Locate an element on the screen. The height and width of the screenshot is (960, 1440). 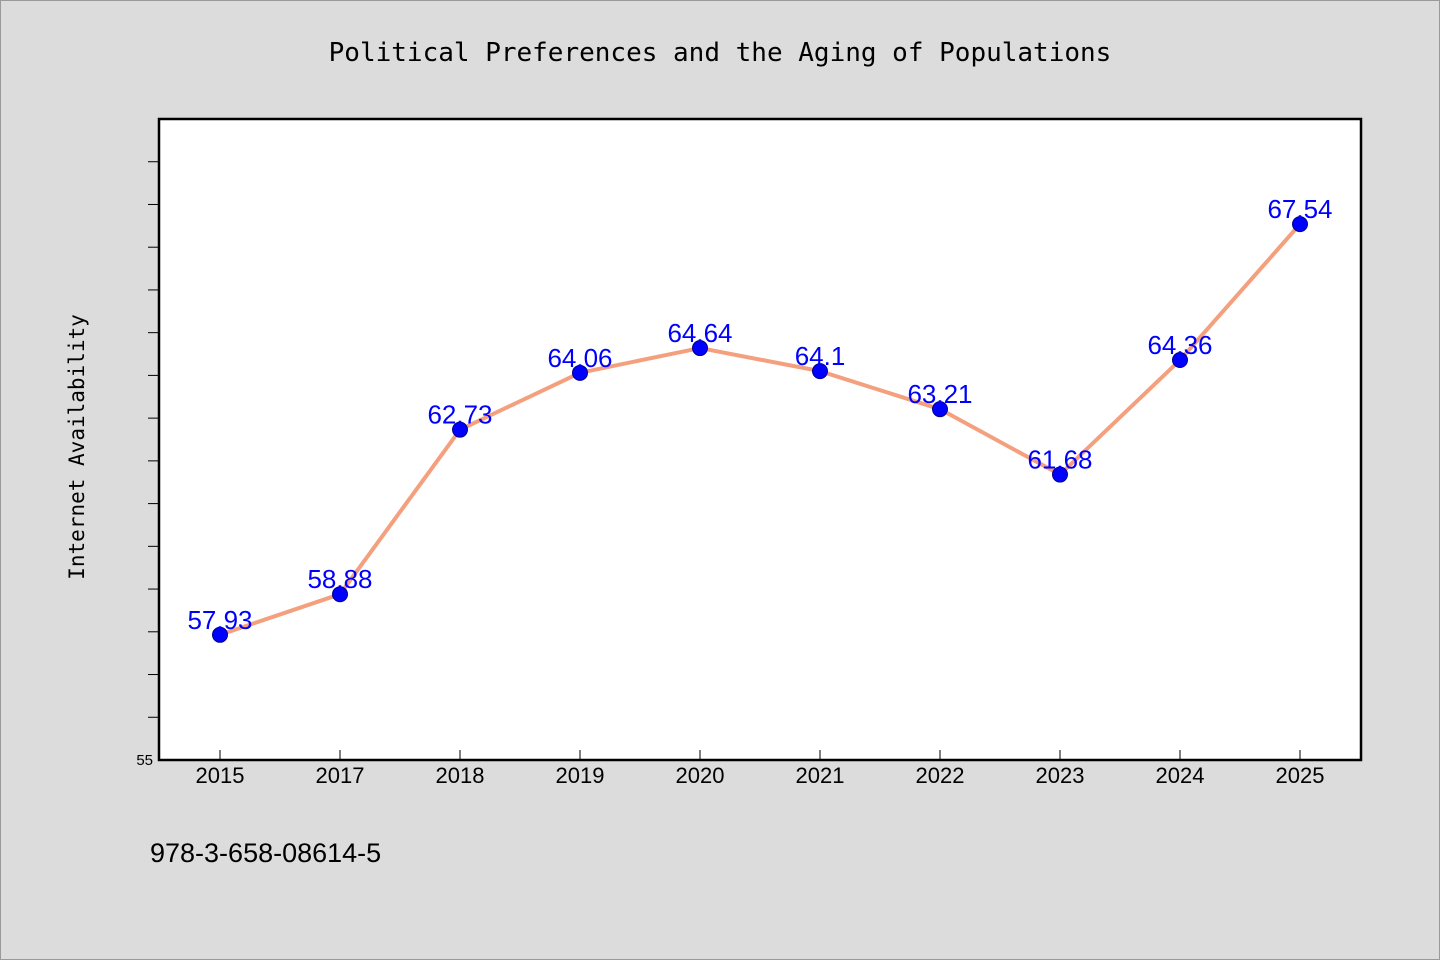
y-axis-ticks: 55 is located at coordinates (147, 465).